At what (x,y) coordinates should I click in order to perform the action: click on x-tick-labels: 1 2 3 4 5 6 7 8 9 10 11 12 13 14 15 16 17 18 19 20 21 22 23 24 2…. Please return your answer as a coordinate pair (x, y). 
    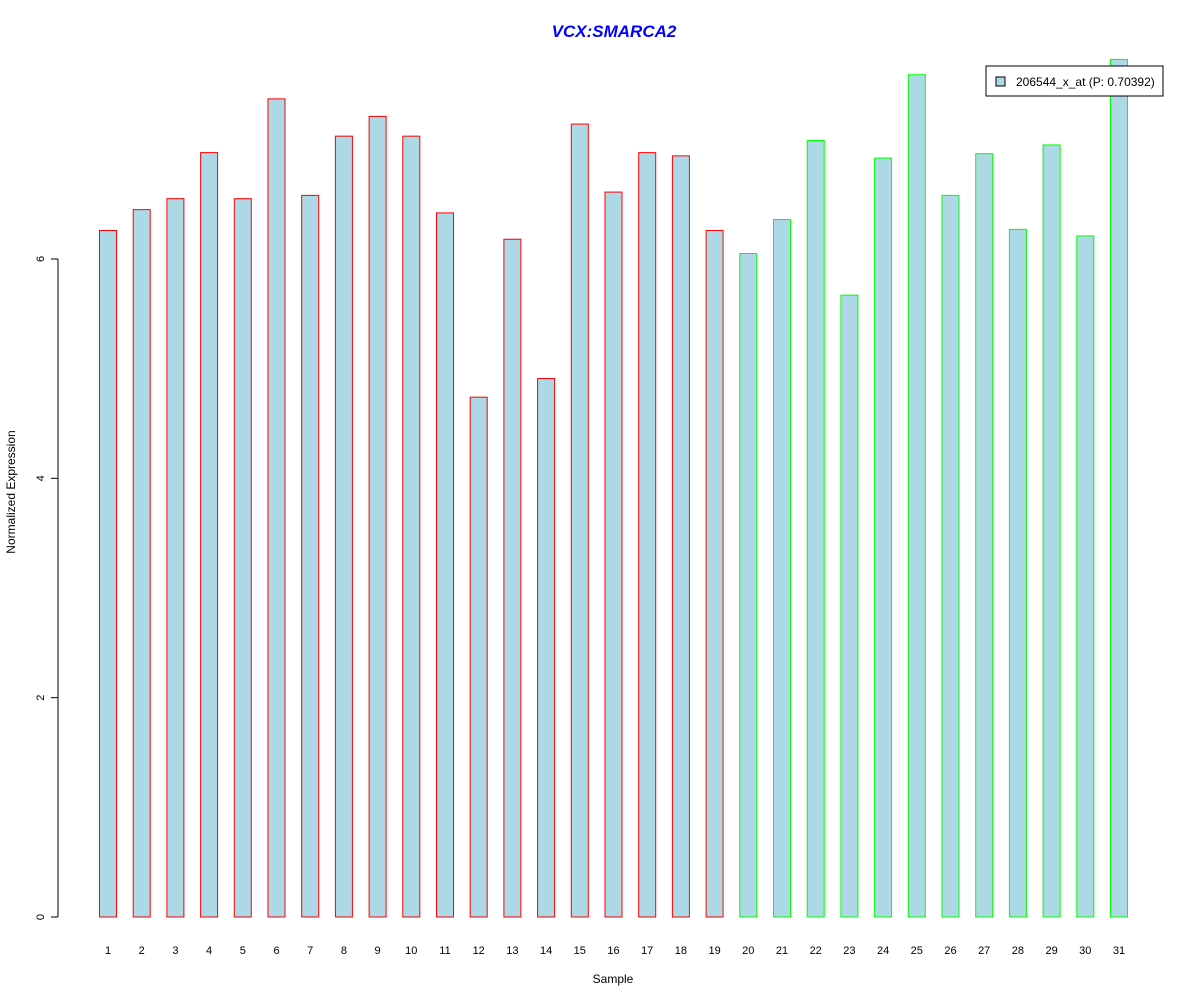
    Looking at the image, I should click on (615, 951).